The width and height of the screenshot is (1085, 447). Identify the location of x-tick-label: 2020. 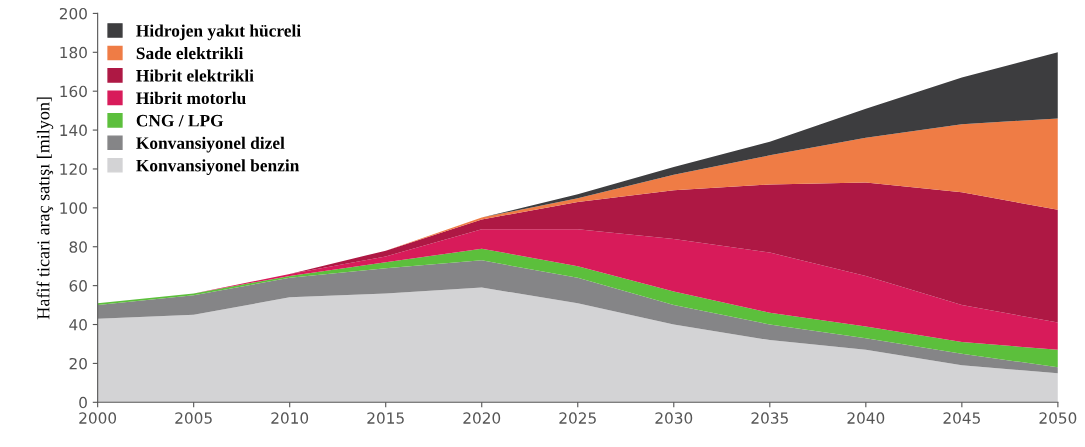
(482, 418).